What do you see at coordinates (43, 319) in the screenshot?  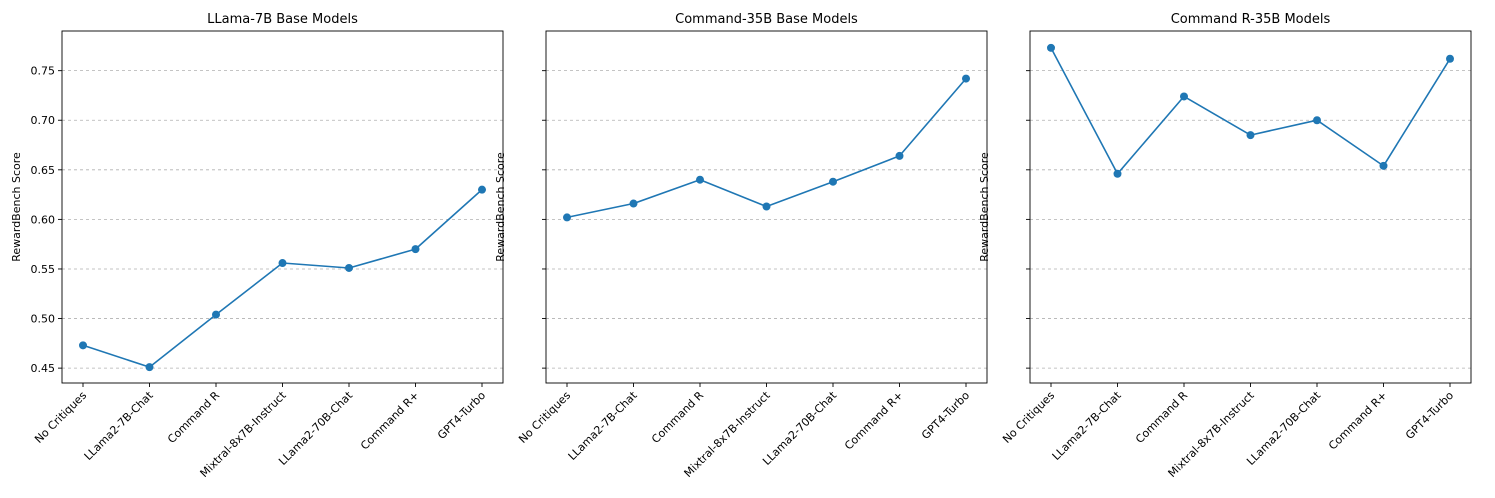 I see `y-tick-label: 0.50` at bounding box center [43, 319].